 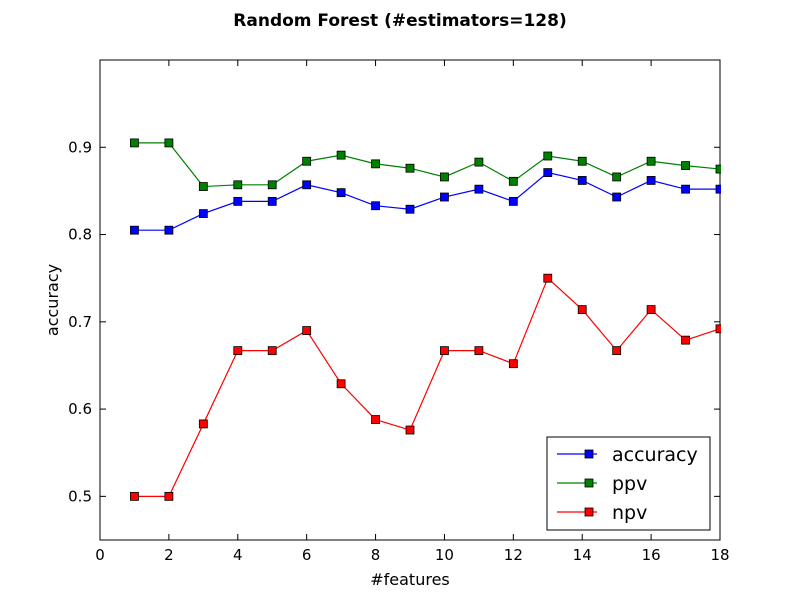 What do you see at coordinates (307, 555) in the screenshot?
I see `x-tick-label: 6` at bounding box center [307, 555].